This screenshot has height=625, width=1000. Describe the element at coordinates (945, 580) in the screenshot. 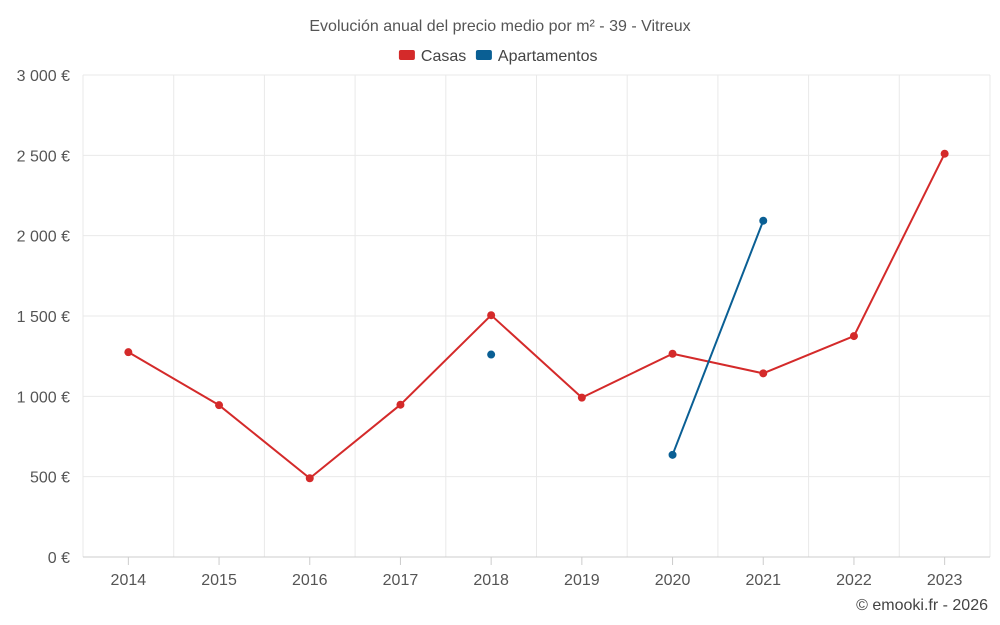

I see `x-tick-label: 2023` at that location.